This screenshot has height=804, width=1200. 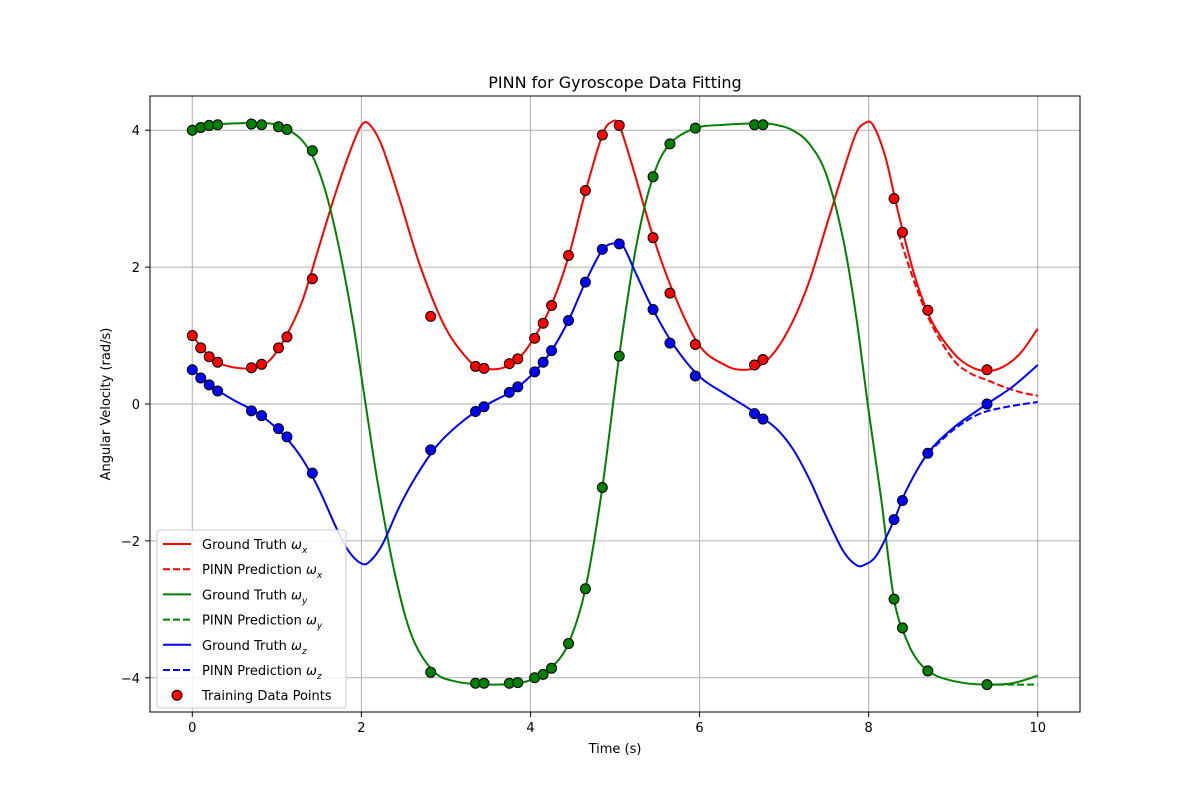 What do you see at coordinates (262, 572) in the screenshot?
I see `legend-label: PINN Prediction ωx` at bounding box center [262, 572].